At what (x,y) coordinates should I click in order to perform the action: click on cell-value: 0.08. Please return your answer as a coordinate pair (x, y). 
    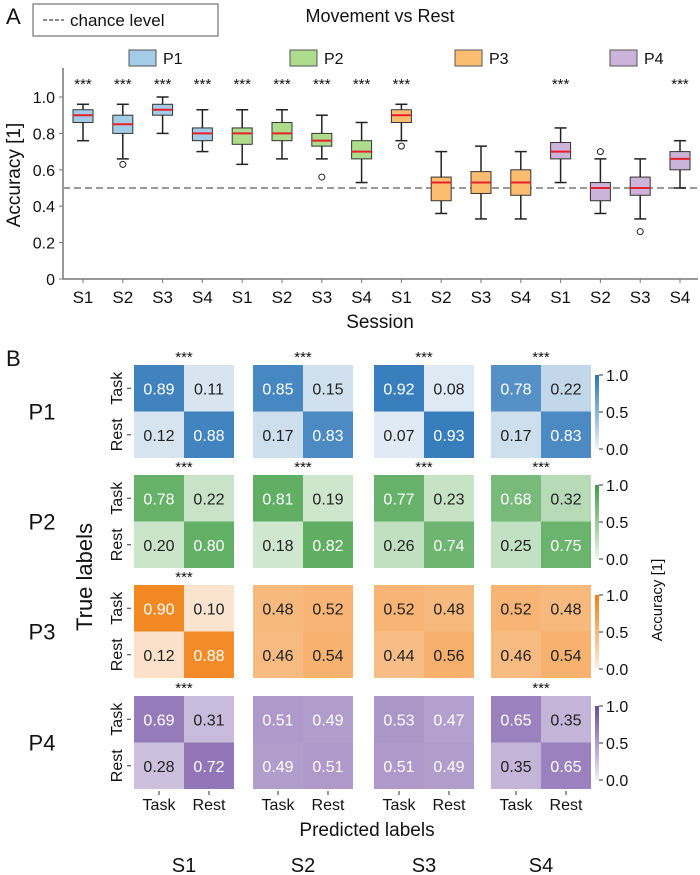
    Looking at the image, I should click on (448, 389).